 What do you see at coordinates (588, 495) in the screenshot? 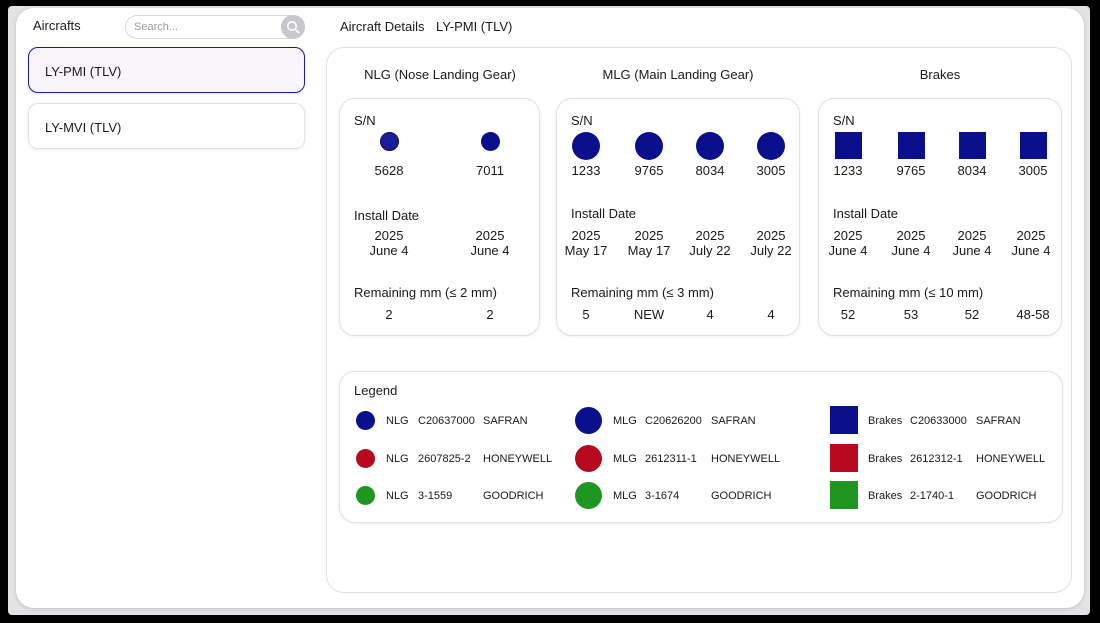
I see `legend-mlg-goodrich-swatch` at bounding box center [588, 495].